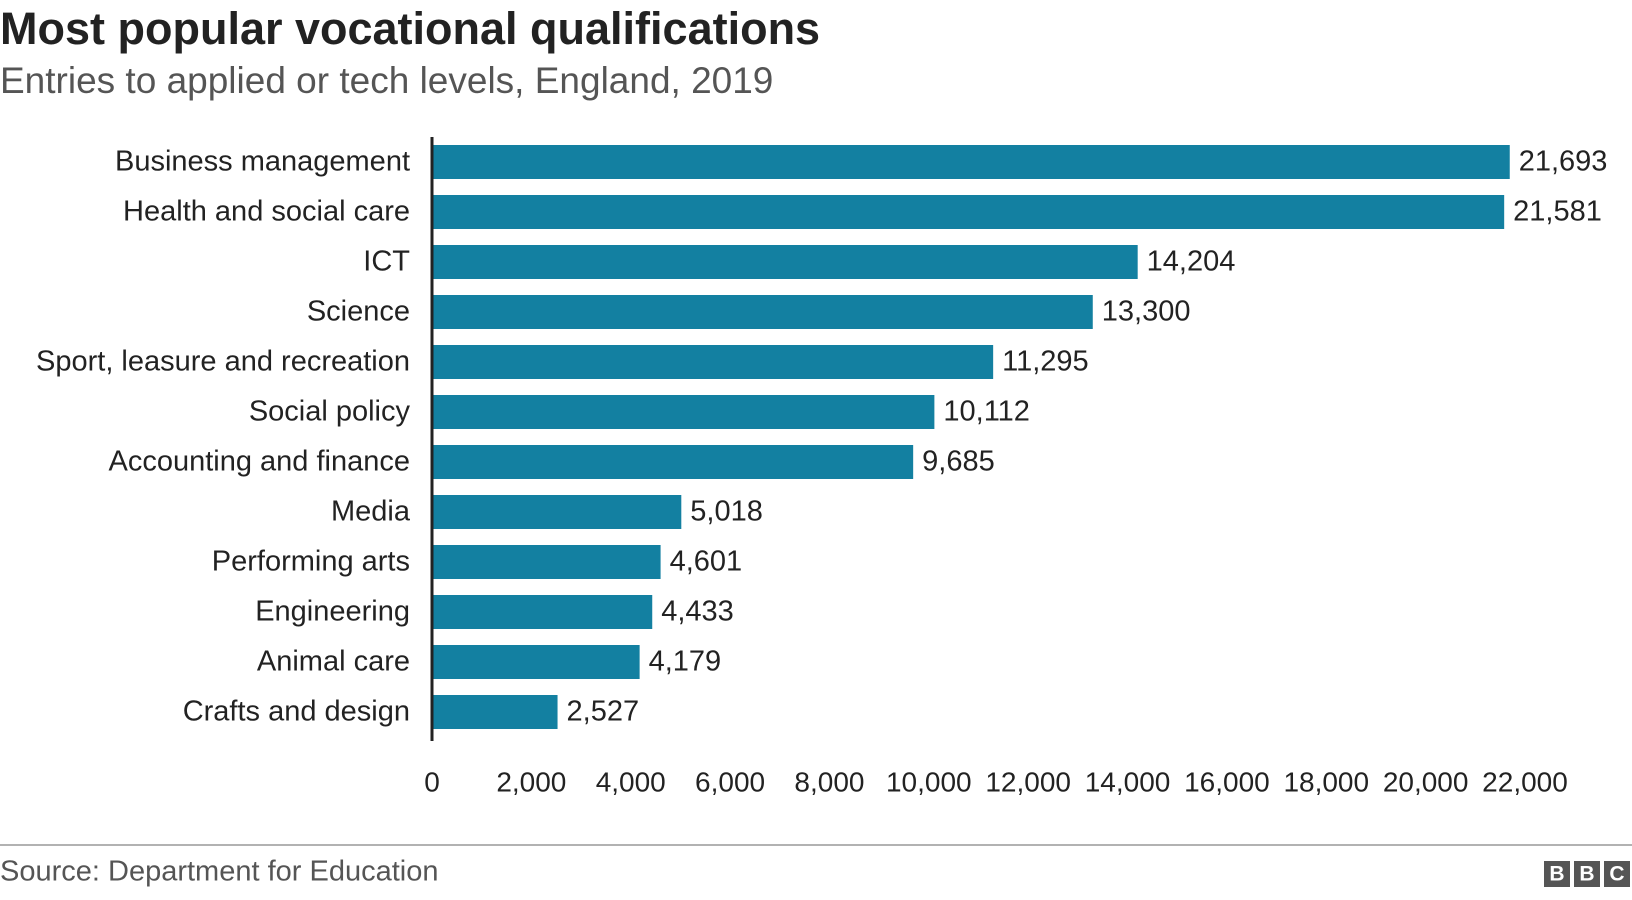  What do you see at coordinates (1563, 162) in the screenshot?
I see `value-label: 21,693` at bounding box center [1563, 162].